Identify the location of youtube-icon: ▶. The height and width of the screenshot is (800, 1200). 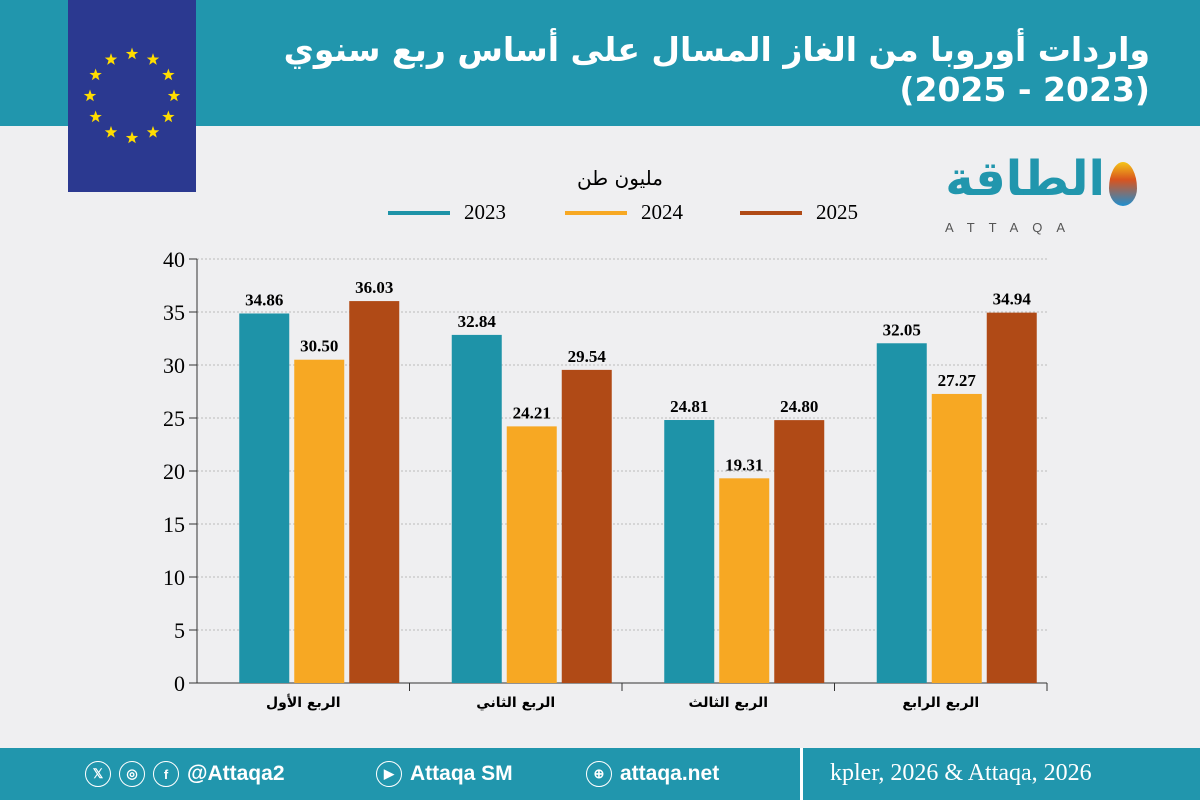
(389, 774).